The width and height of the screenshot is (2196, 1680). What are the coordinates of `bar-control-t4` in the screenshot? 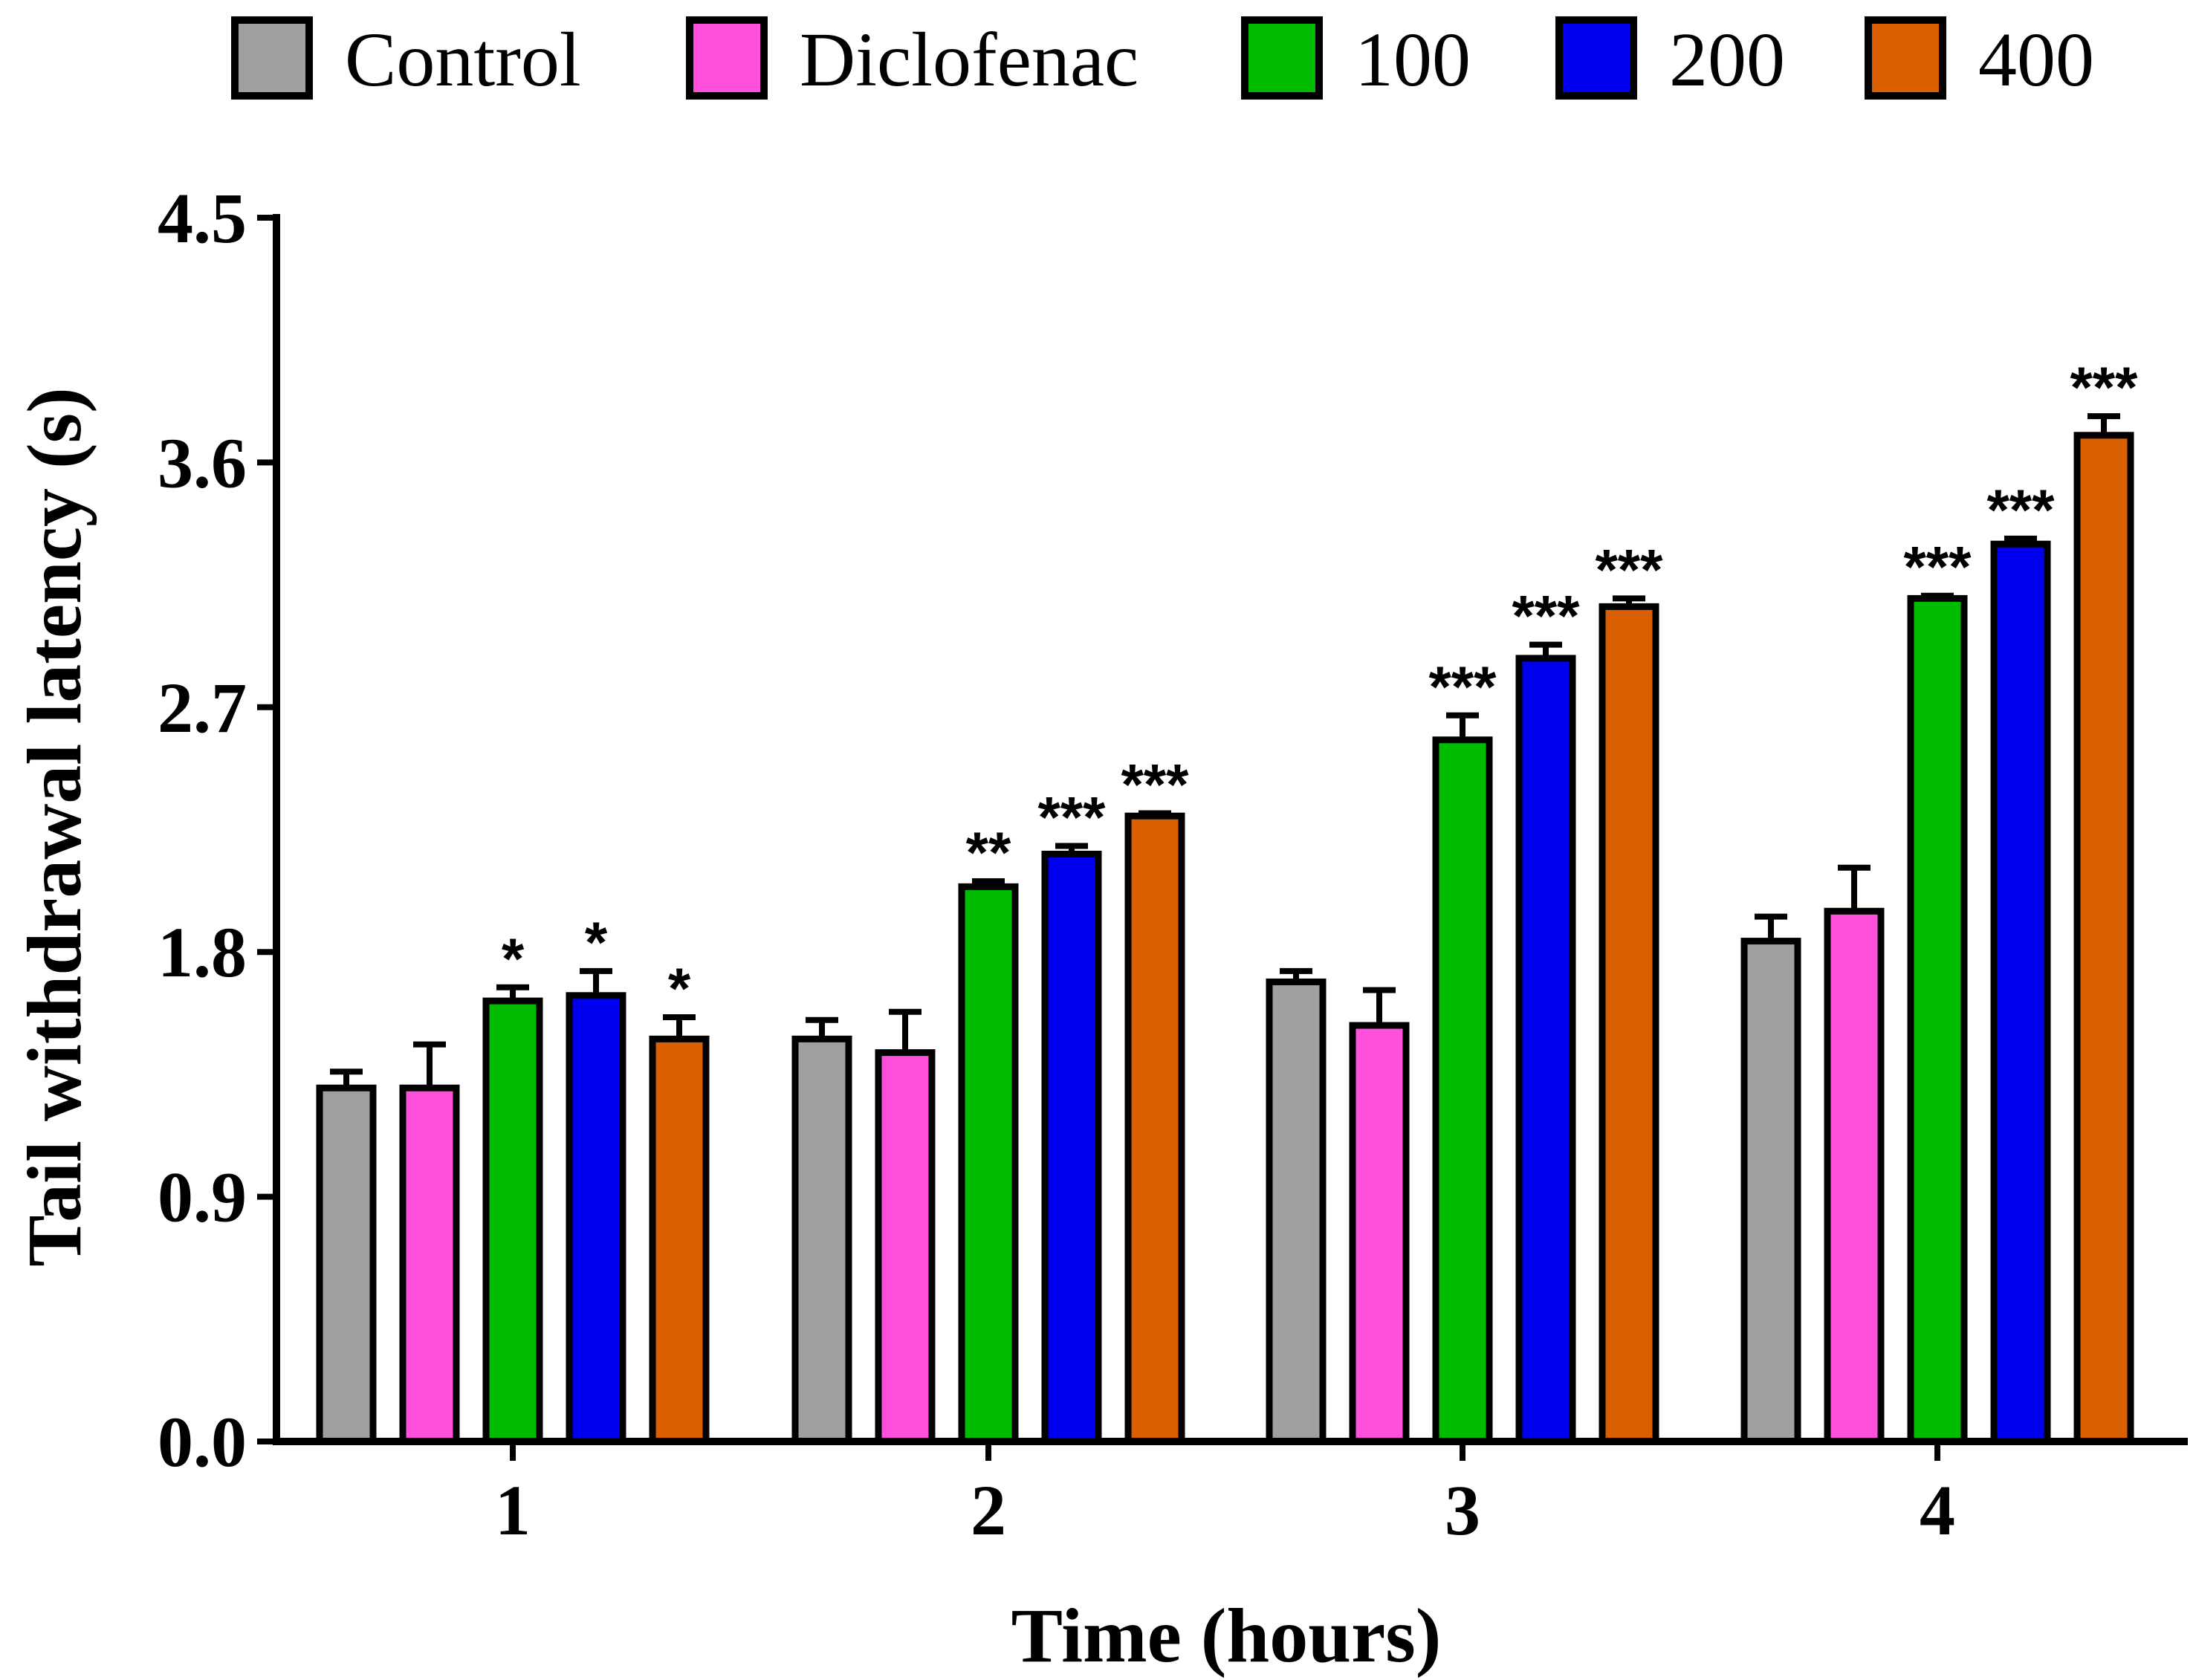 It's located at (1771, 1191).